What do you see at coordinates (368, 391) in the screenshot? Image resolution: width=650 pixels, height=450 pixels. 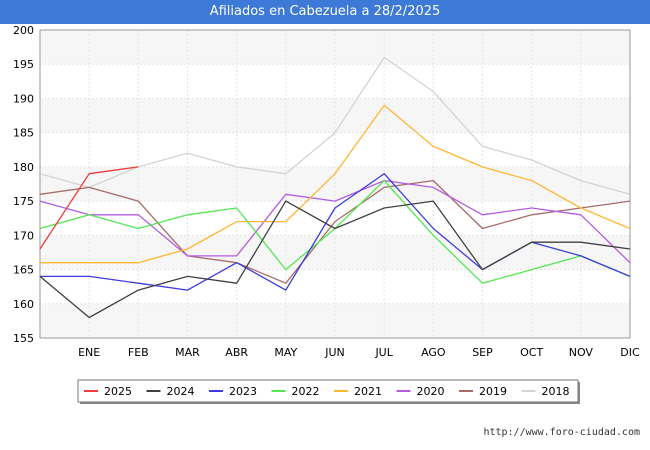 I see `legend-label-2021: 2021` at bounding box center [368, 391].